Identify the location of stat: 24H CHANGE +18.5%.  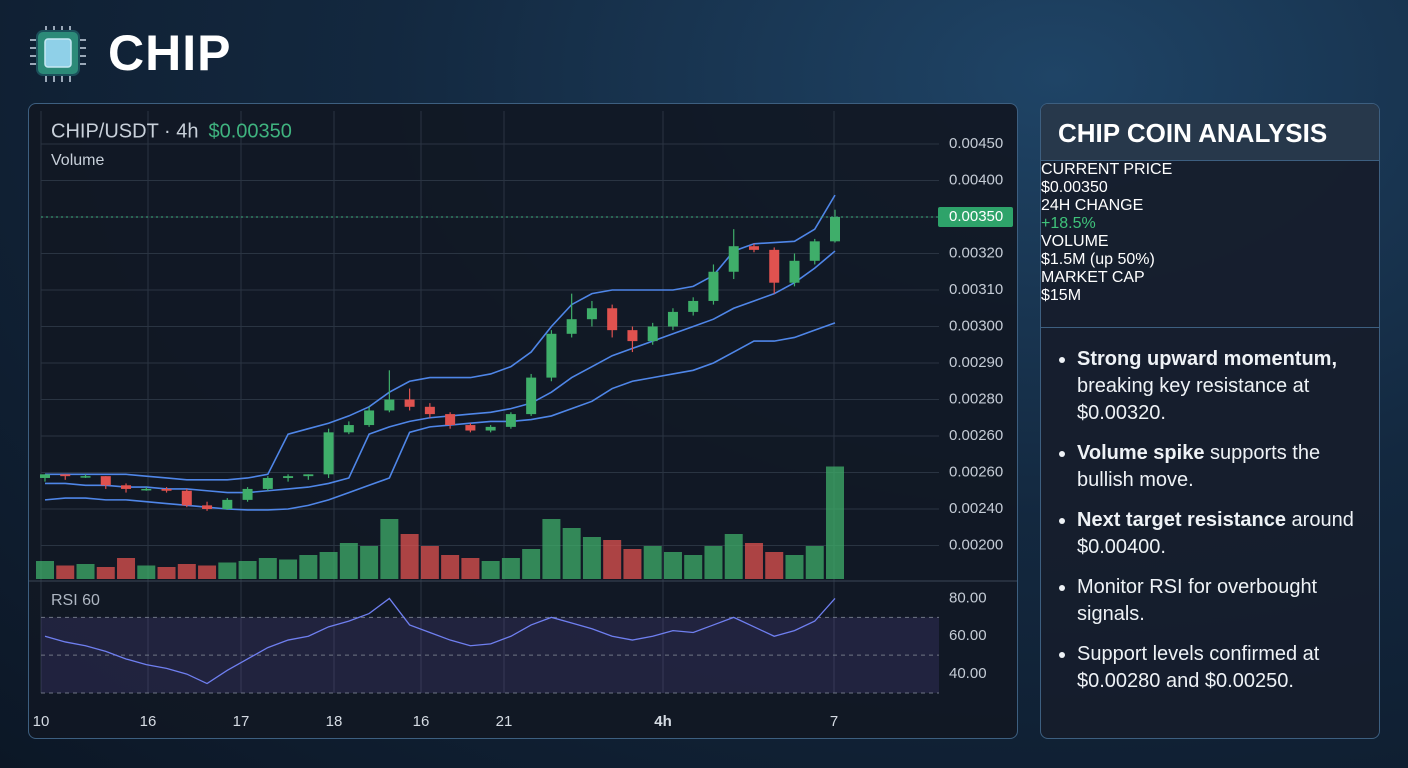
(1210, 215).